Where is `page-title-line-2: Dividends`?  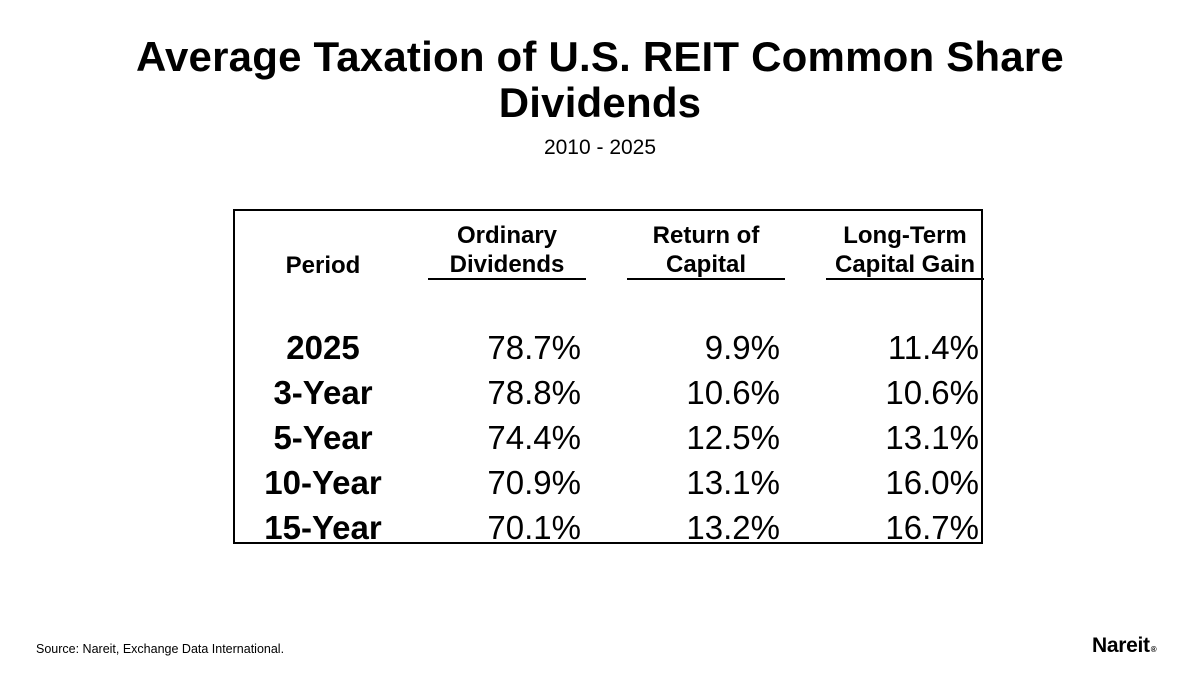
page-title-line-2: Dividends is located at coordinates (600, 102).